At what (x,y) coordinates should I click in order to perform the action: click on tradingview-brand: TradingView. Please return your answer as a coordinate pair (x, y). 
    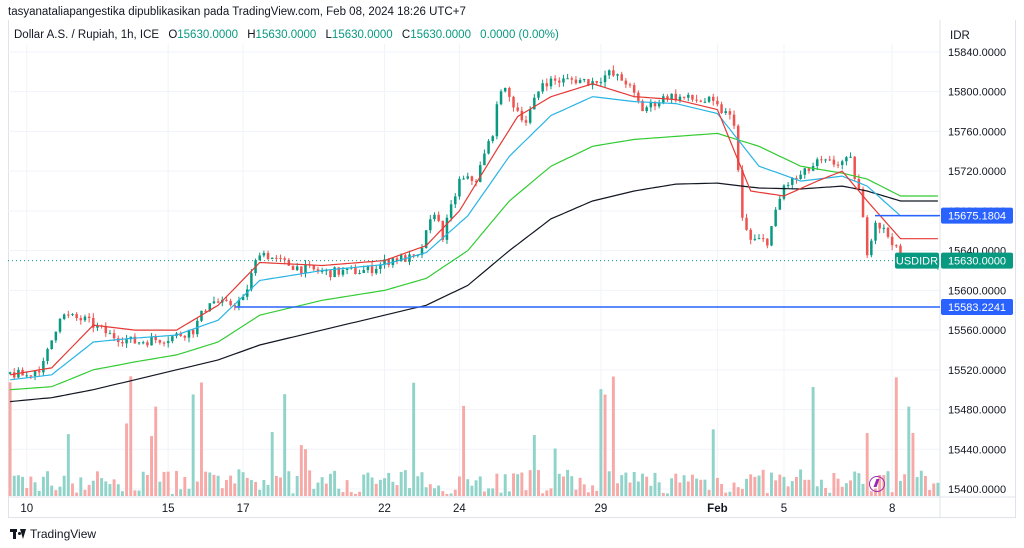
    Looking at the image, I should click on (53, 534).